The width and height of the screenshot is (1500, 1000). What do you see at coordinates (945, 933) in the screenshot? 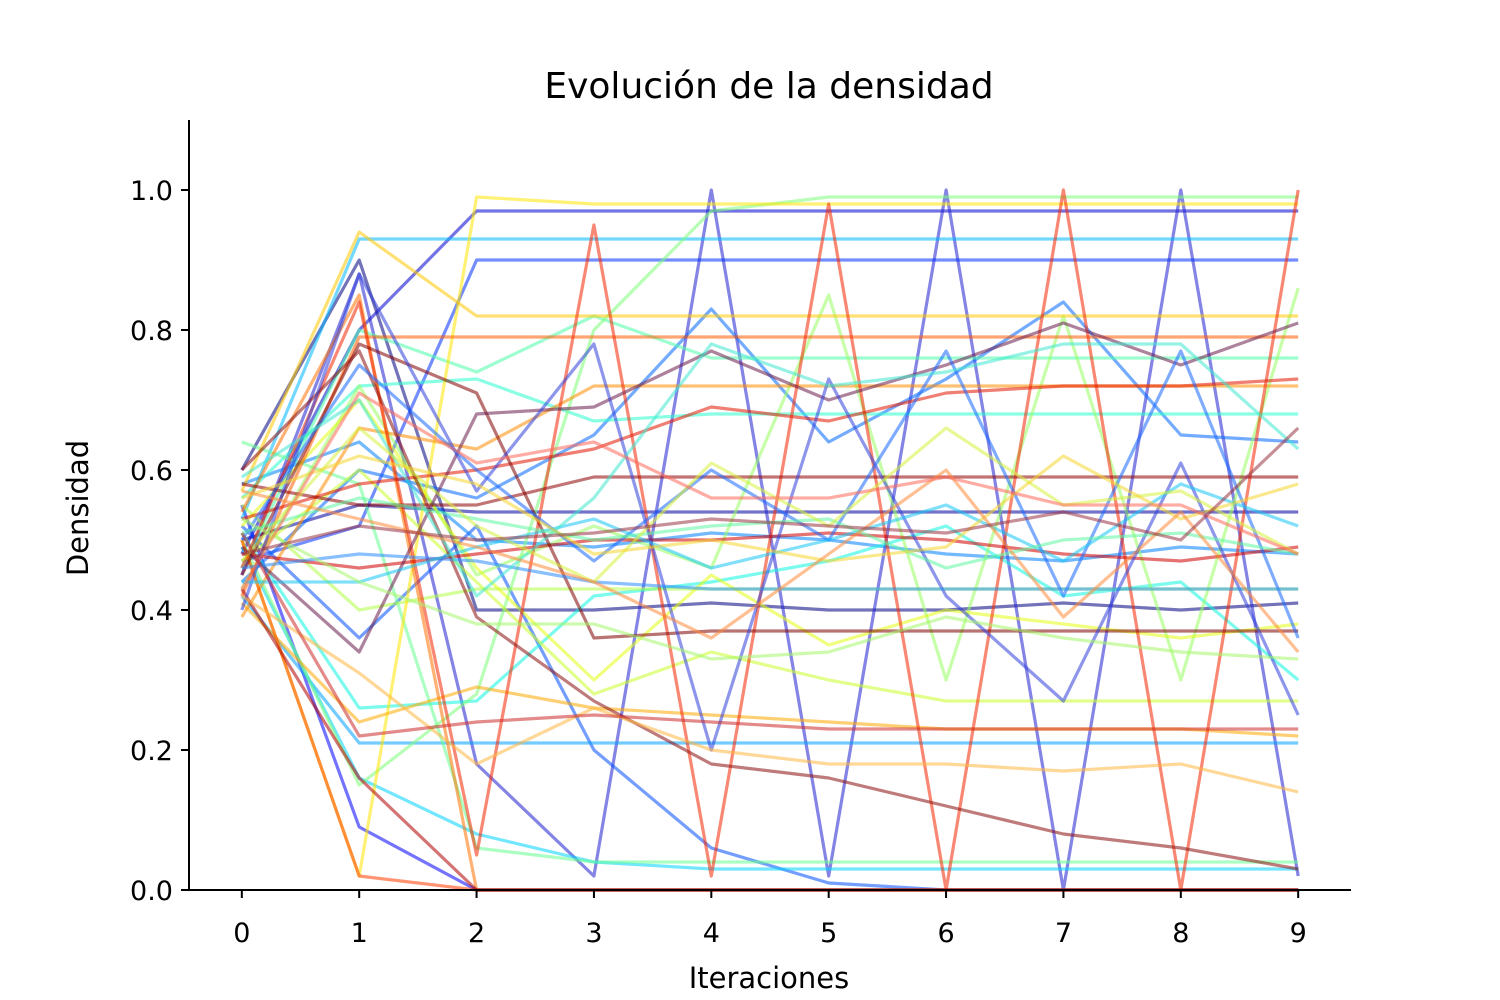
I see `x-tick-label: 6` at bounding box center [945, 933].